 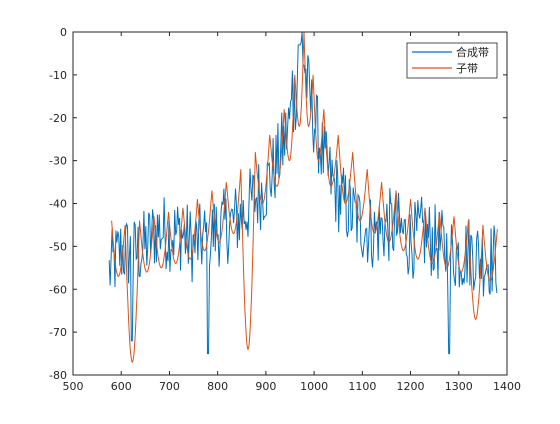 I want to click on legend: 合成带 子带, so click(x=452, y=60).